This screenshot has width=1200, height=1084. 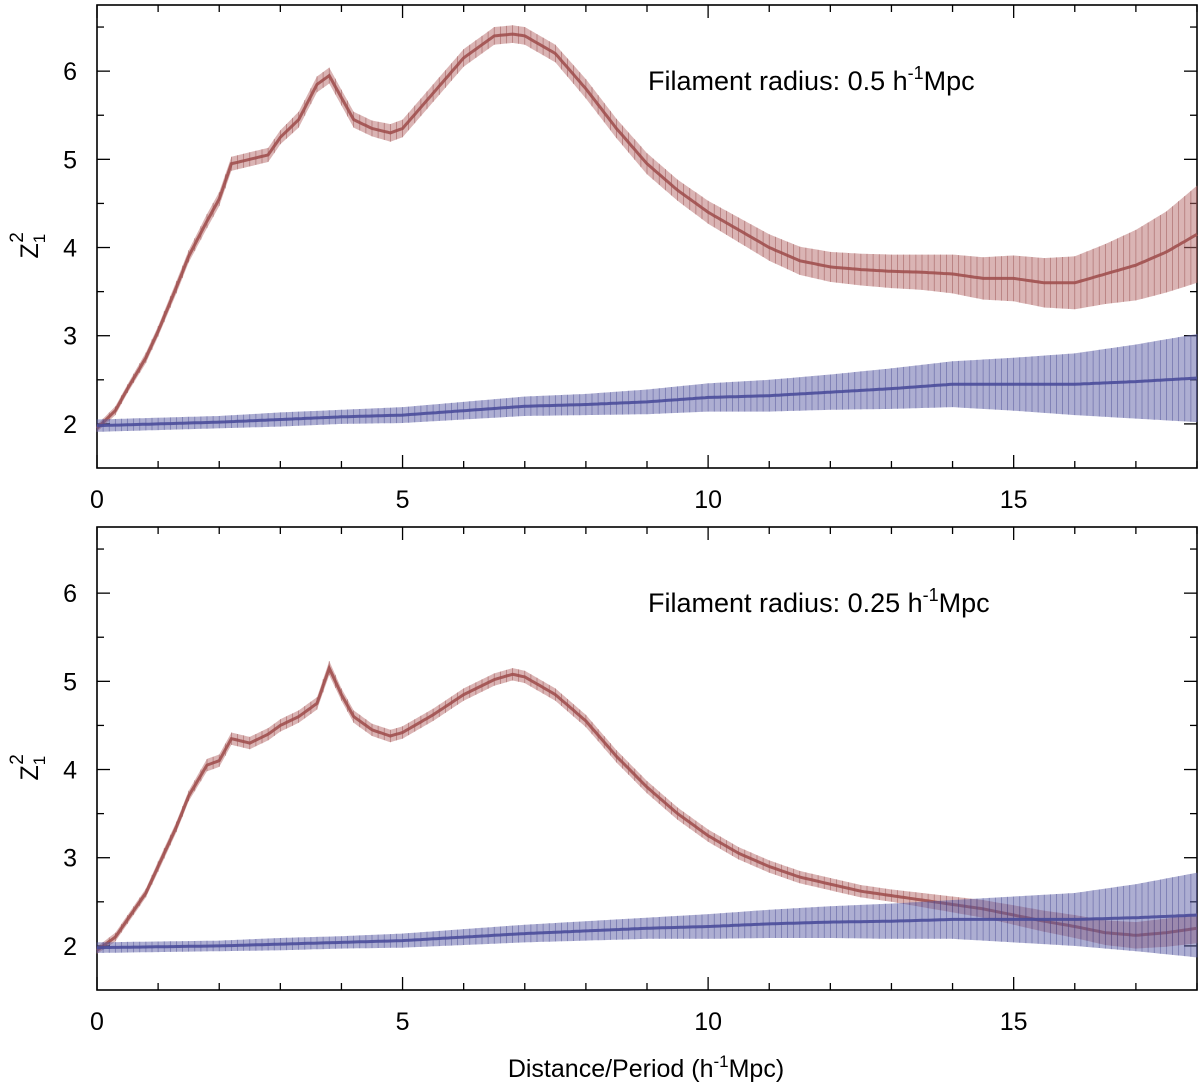 What do you see at coordinates (819, 601) in the screenshot?
I see `panel-annotation: Filament radius: 0.25 h-1Mpc` at bounding box center [819, 601].